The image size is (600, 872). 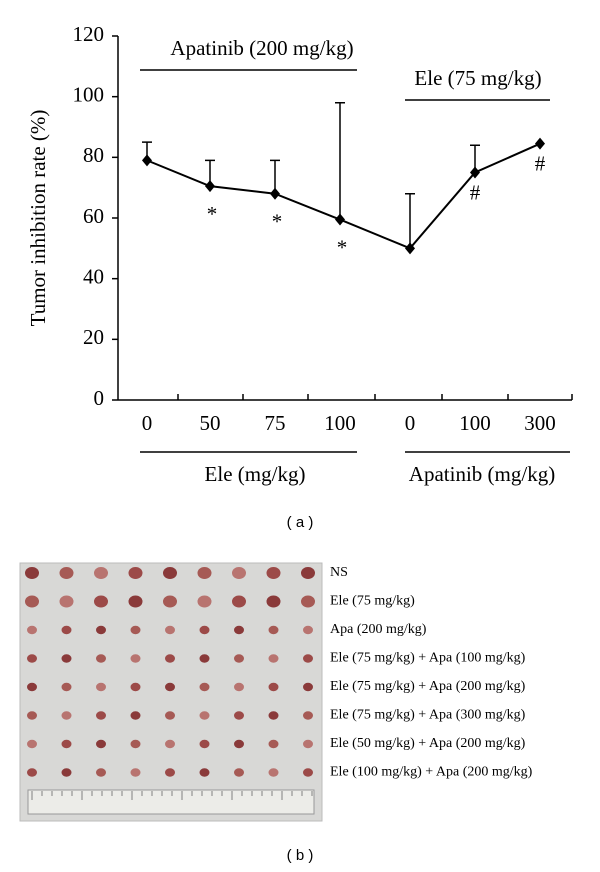 I want to click on photo-label: Ele (75 mg/kg) + Apa (300 mg/kg), so click(x=428, y=715).